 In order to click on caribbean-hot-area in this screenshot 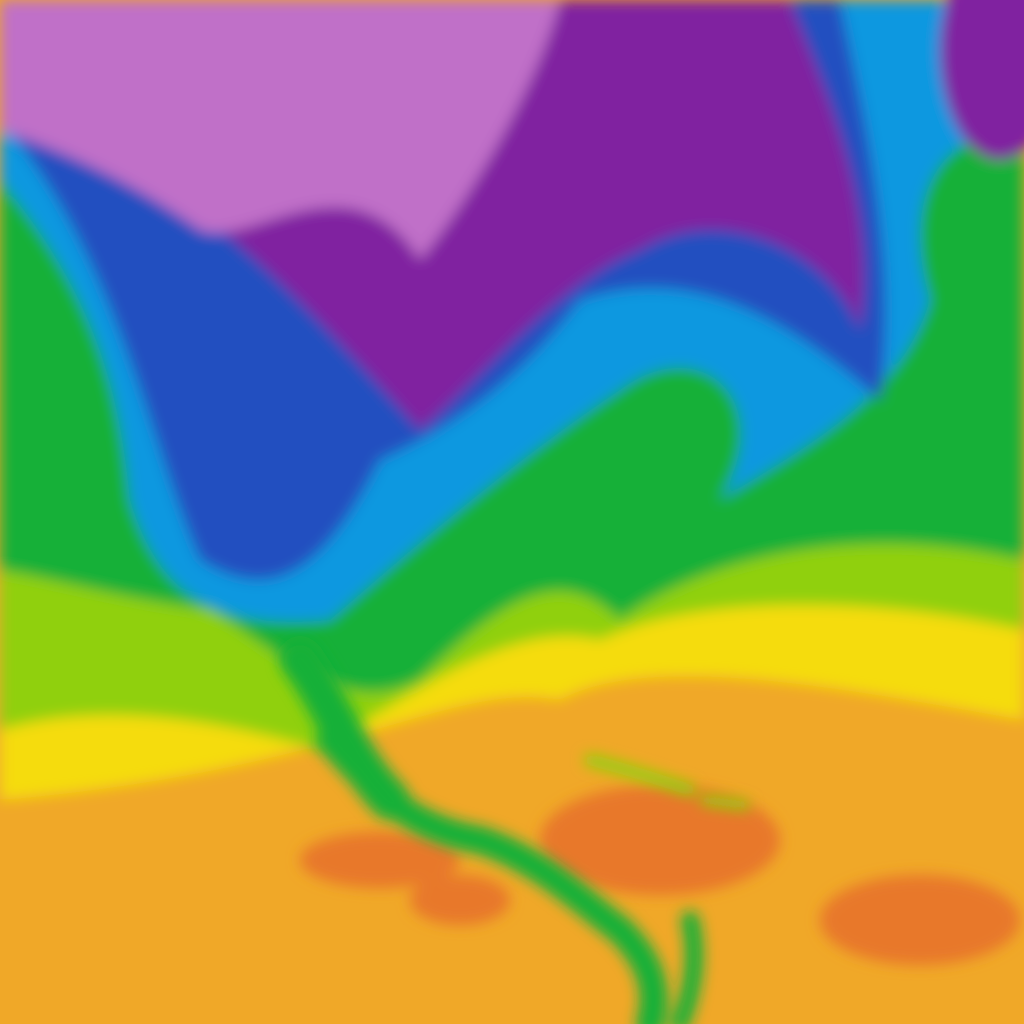, I will do `click(660, 840)`.